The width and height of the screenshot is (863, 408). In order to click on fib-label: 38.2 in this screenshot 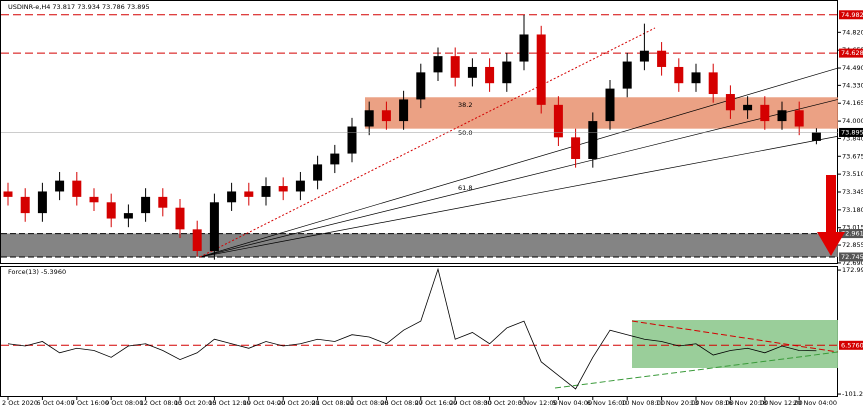, I will do `click(465, 105)`.